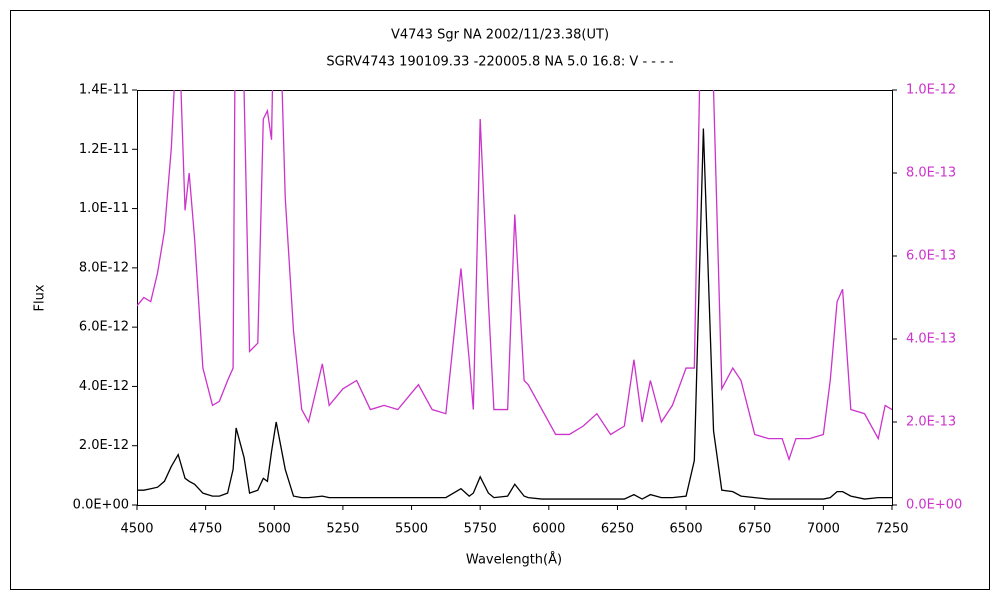  I want to click on y-tick-label: 1.2E-11, so click(104, 149).